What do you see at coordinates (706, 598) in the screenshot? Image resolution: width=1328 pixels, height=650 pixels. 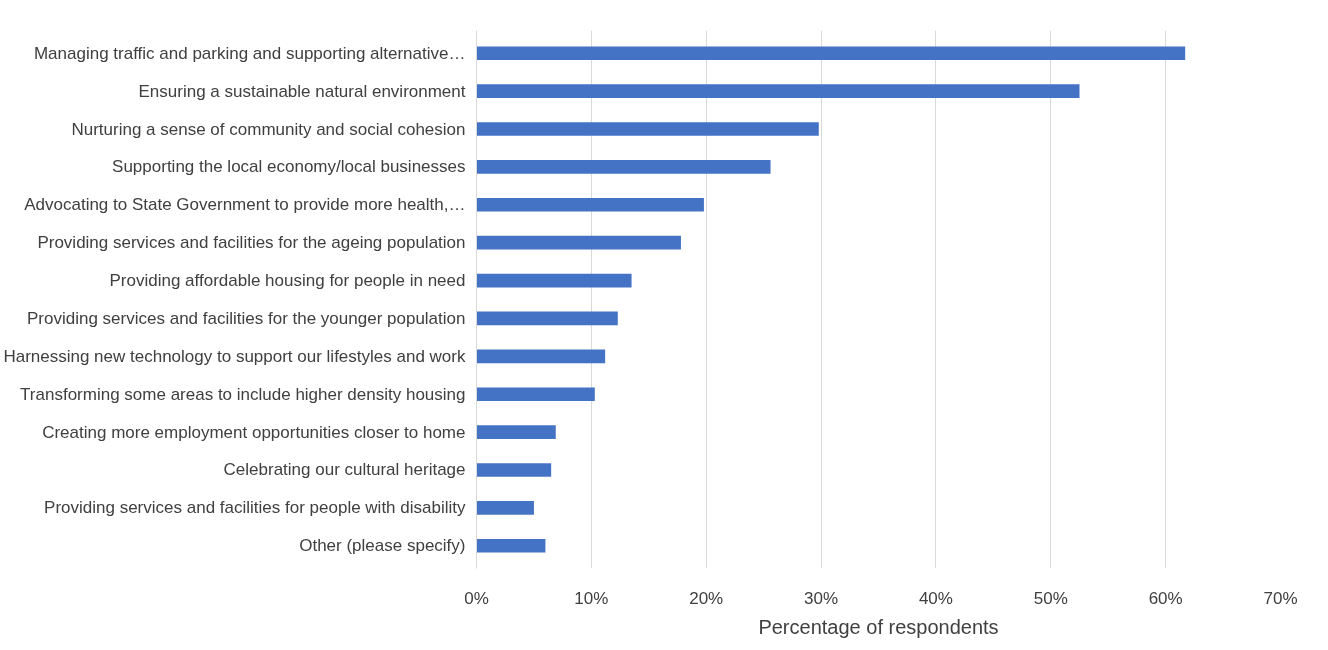 I see `x-tick-label: 20%` at bounding box center [706, 598].